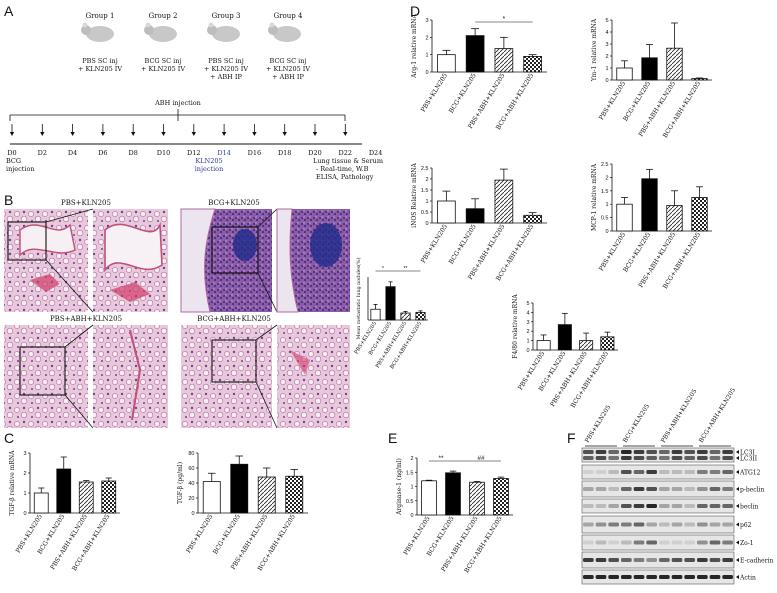  I want to click on group-line: + KLN205 IV, so click(226, 69).